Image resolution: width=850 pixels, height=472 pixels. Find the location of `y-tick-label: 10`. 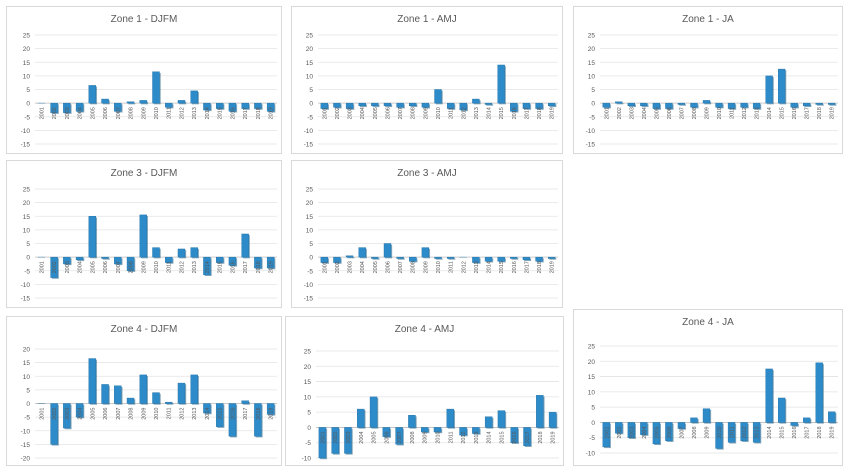

y-tick-label: 10 is located at coordinates (27, 76).